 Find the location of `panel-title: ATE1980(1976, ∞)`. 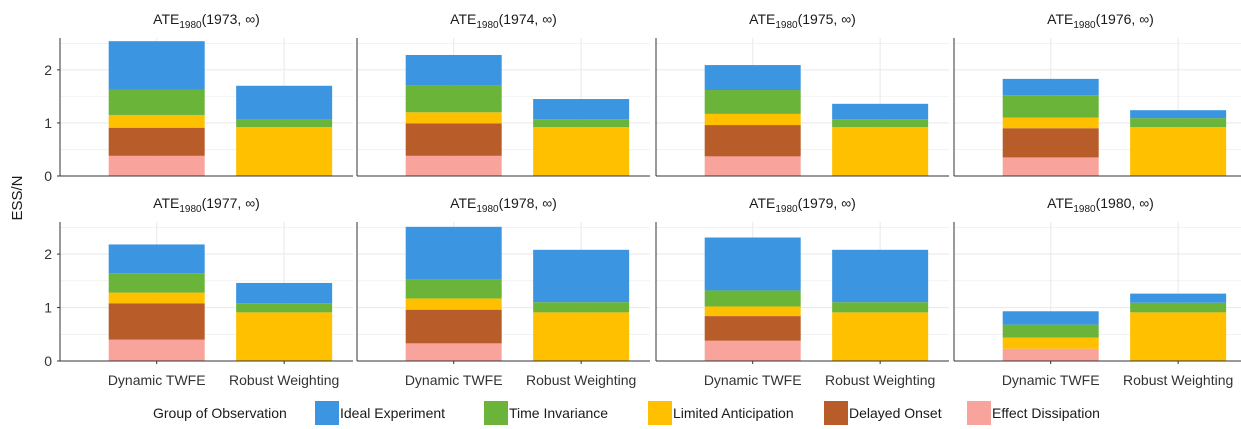

panel-title: ATE1980(1976, ∞) is located at coordinates (1100, 21).